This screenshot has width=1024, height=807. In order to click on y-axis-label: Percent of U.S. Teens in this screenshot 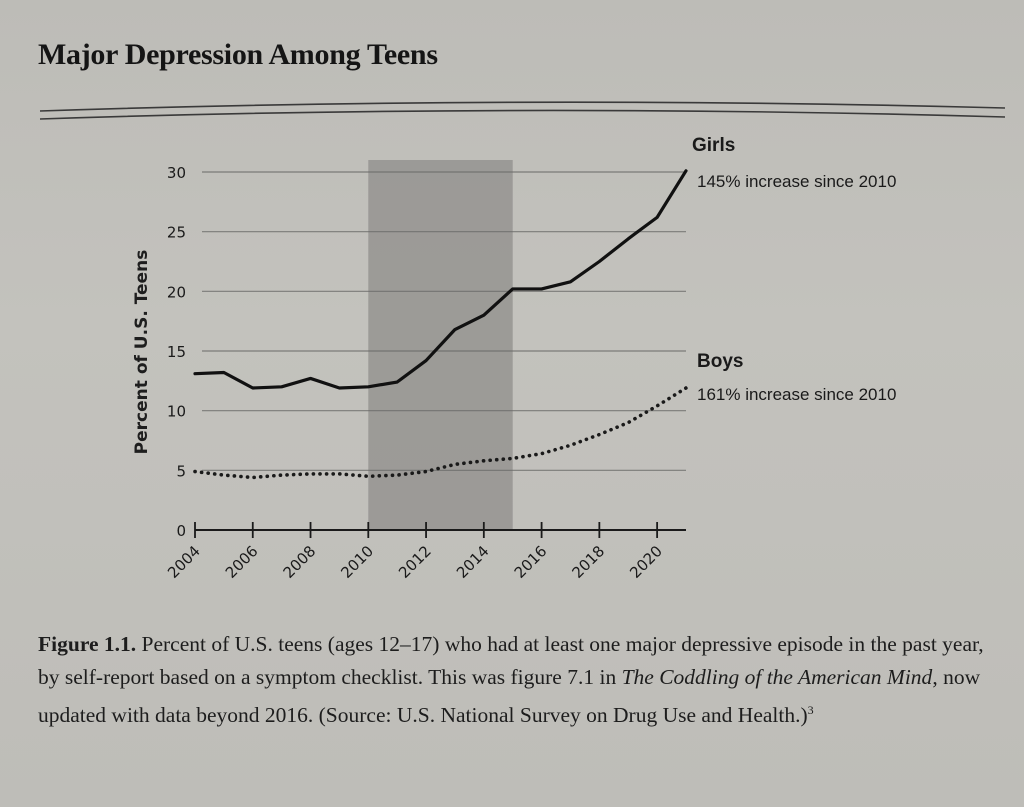, I will do `click(142, 352)`.